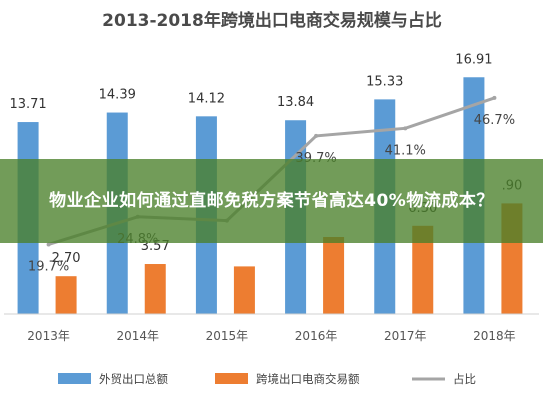  I want to click on x-tick-label: 2017年, so click(405, 336).